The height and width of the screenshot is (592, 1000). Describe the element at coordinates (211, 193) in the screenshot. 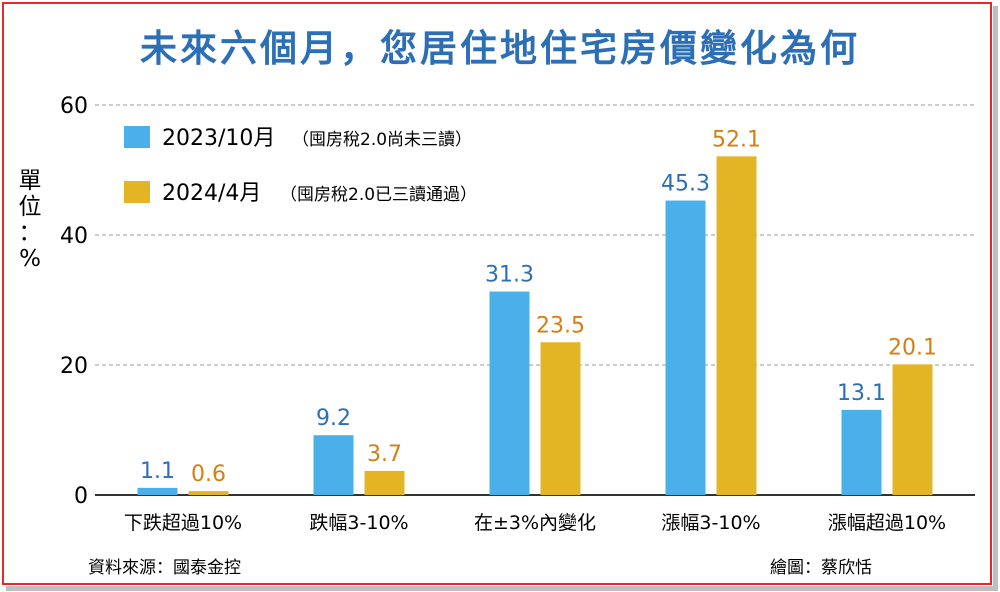

I see `legend-label-2024: 2024/4月` at that location.